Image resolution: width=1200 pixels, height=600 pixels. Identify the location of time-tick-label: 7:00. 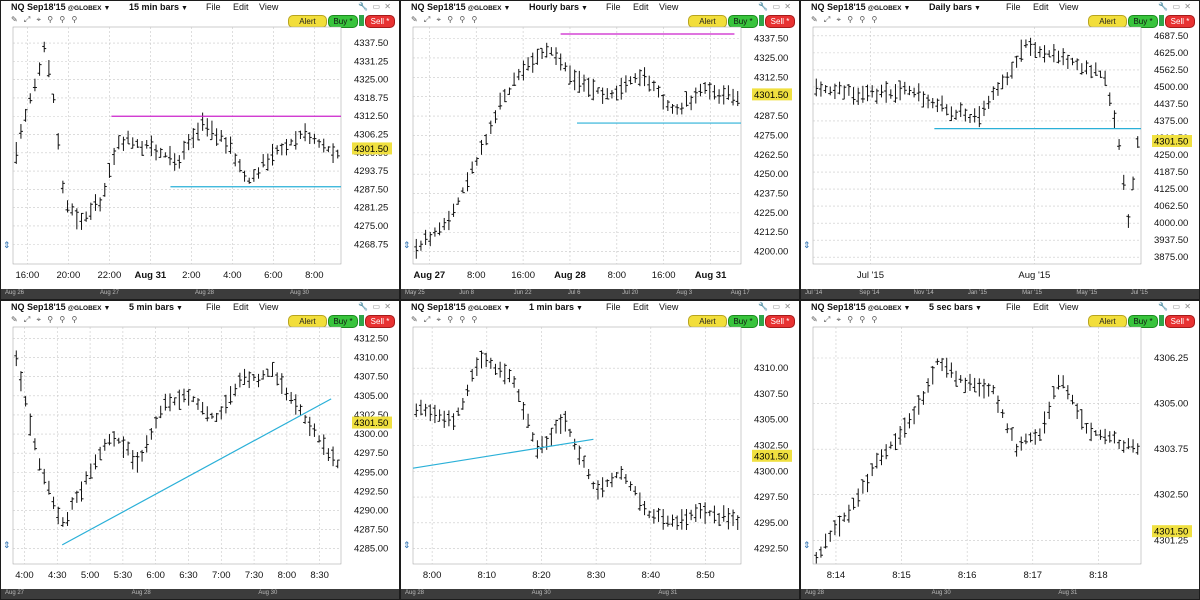
(221, 575).